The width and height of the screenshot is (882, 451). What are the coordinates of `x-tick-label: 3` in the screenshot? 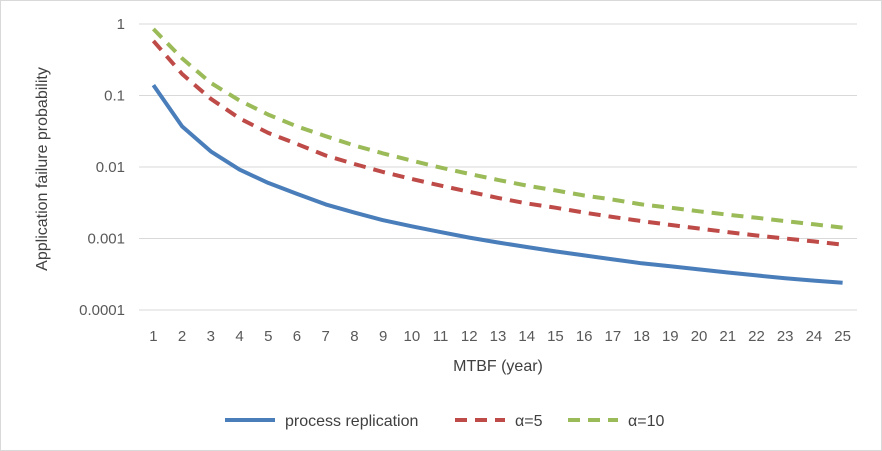 It's located at (211, 336).